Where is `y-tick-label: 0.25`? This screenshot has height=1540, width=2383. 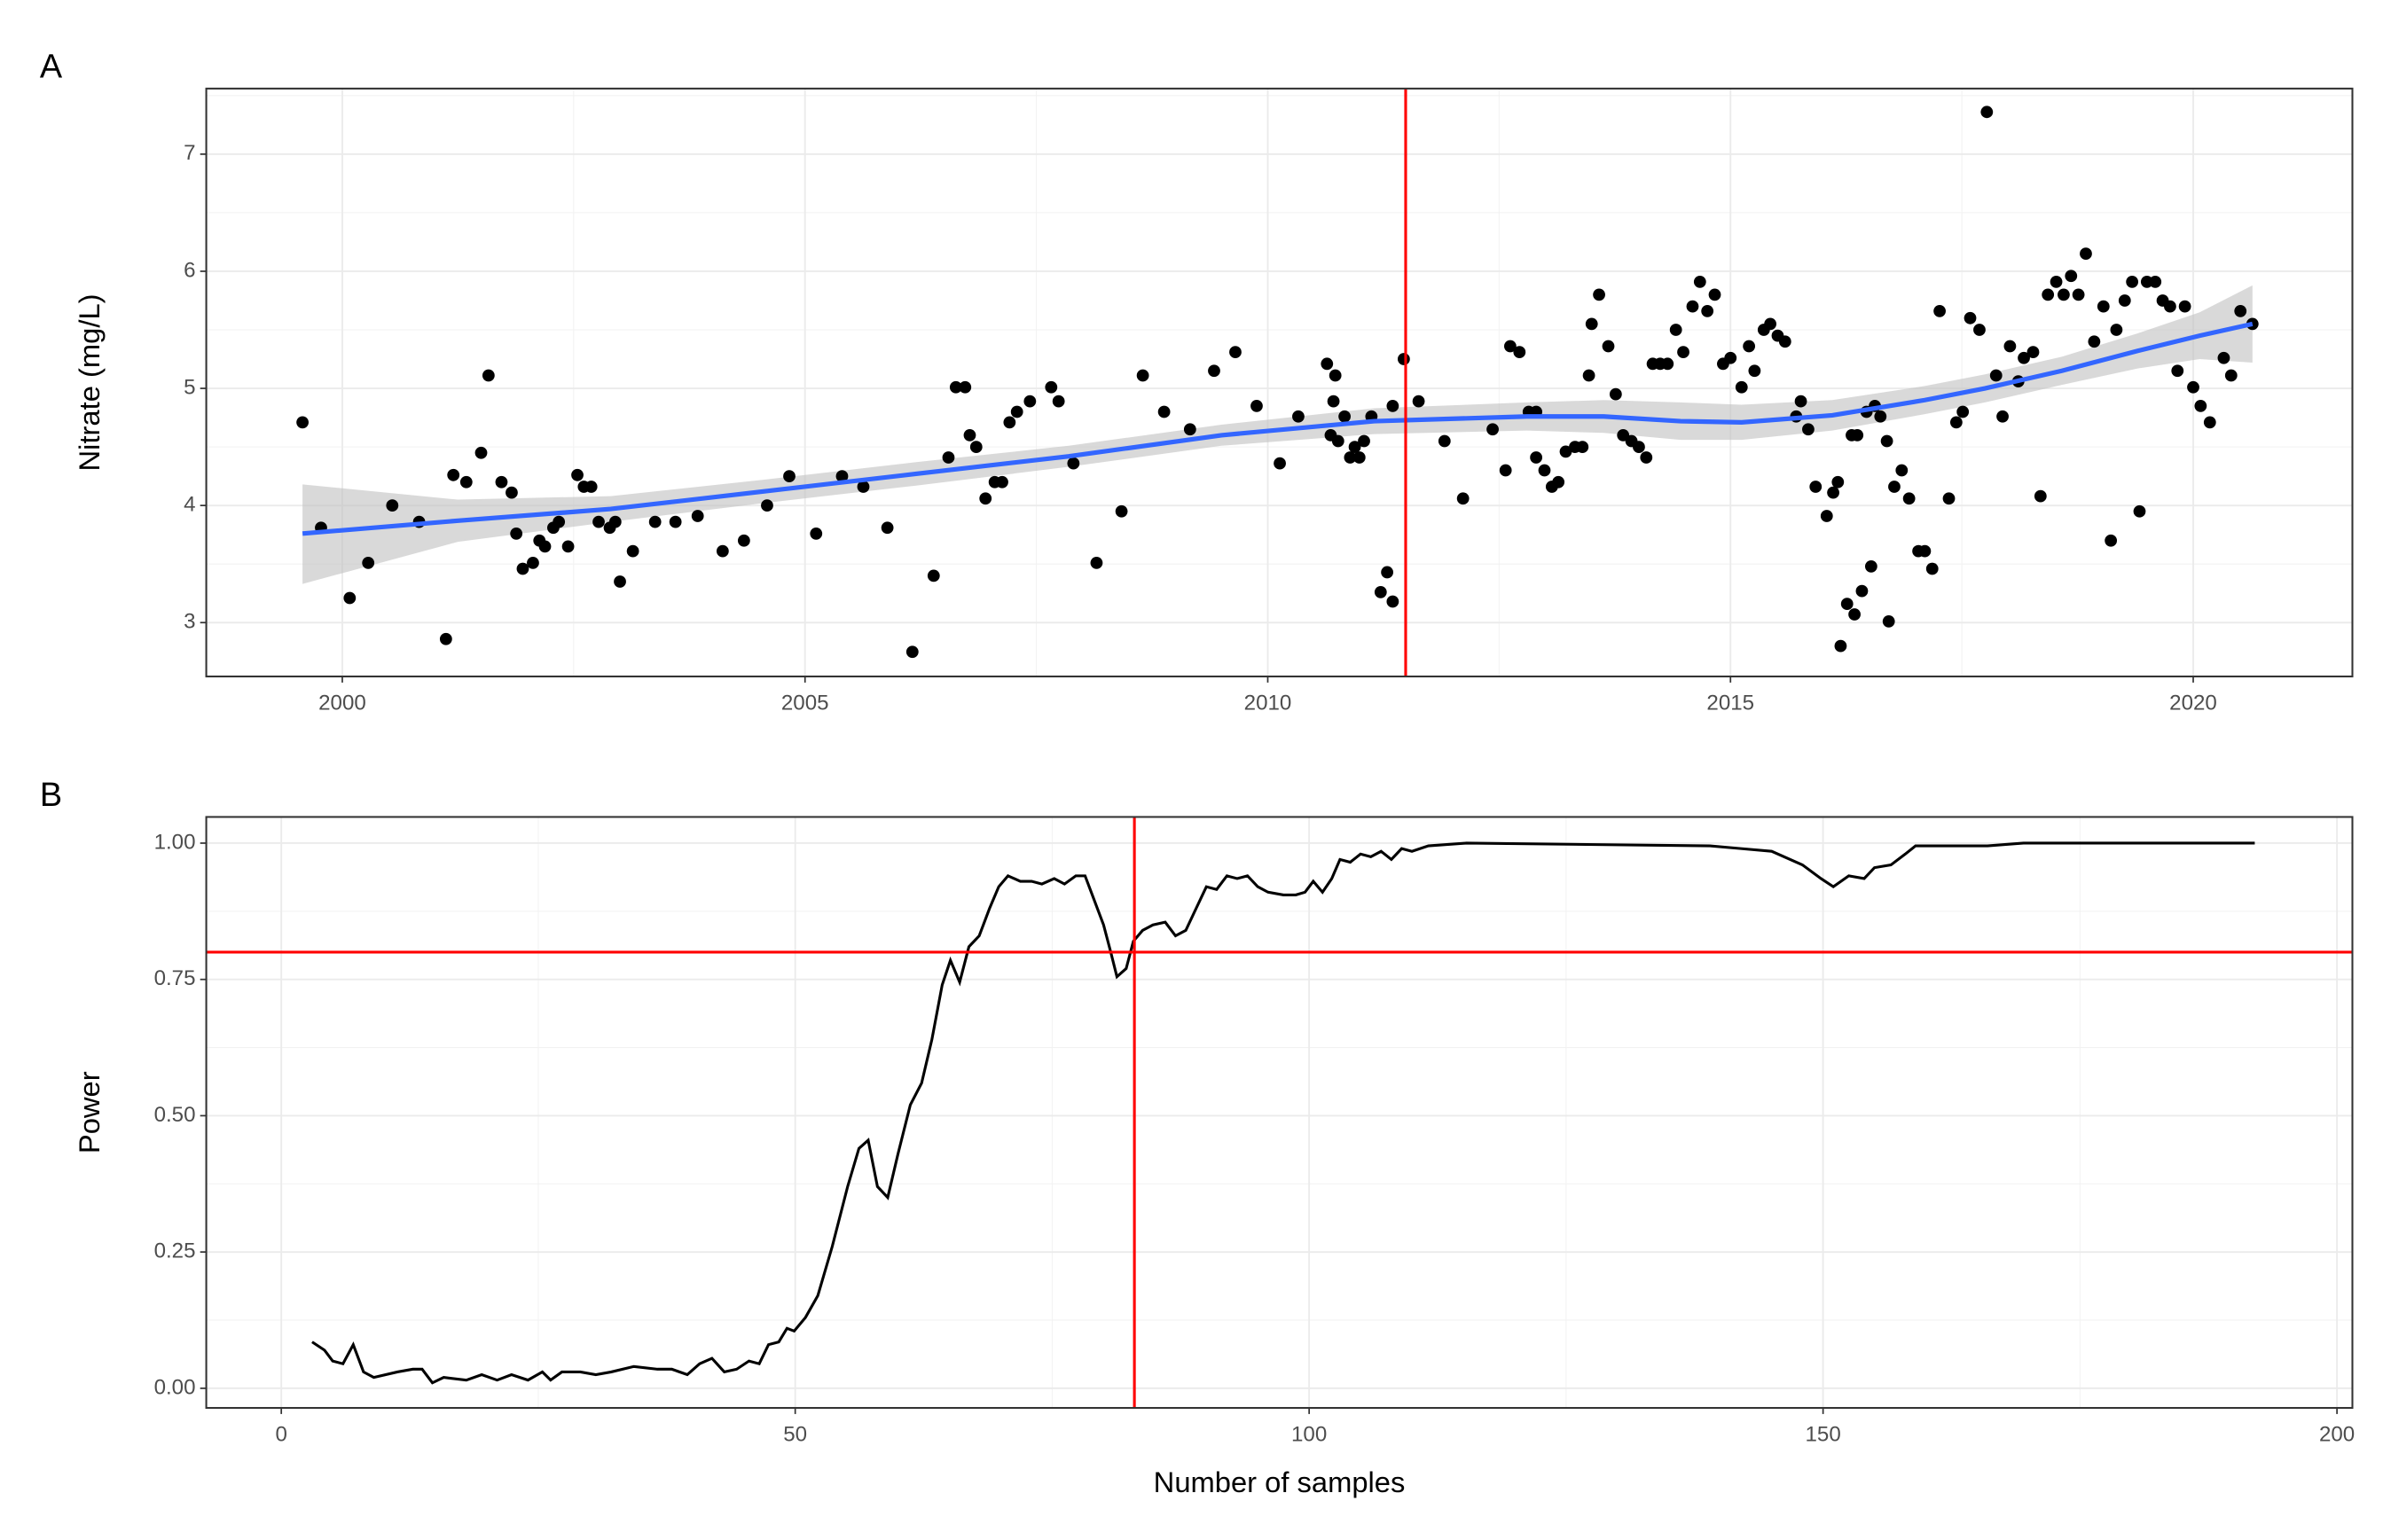
y-tick-label: 0.25 is located at coordinates (175, 1251).